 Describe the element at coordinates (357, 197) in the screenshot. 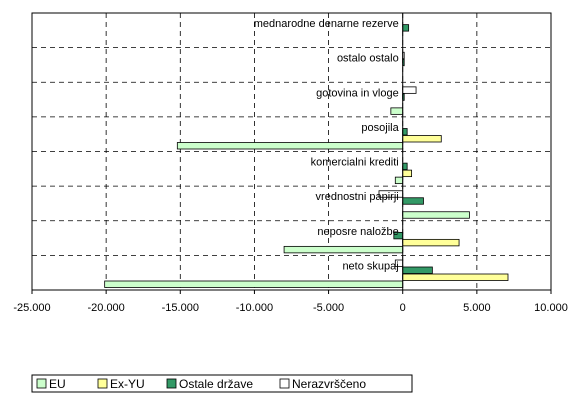

I see `category-label: vrednostni papirji` at that location.